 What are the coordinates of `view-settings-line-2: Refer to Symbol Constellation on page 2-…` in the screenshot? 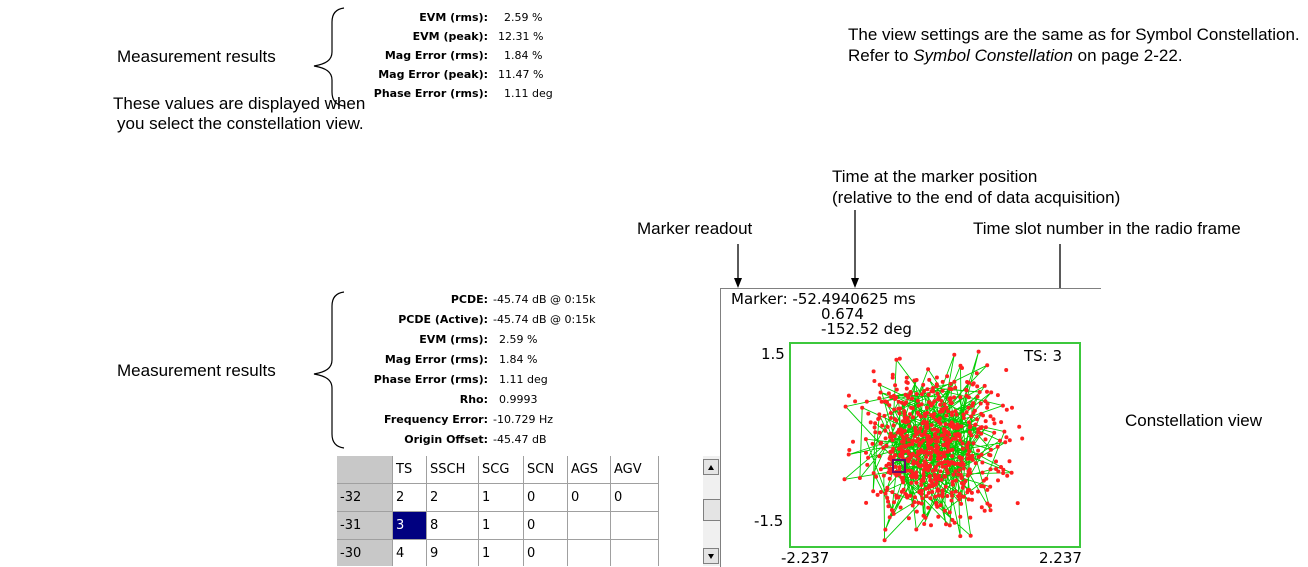 It's located at (1075, 55).